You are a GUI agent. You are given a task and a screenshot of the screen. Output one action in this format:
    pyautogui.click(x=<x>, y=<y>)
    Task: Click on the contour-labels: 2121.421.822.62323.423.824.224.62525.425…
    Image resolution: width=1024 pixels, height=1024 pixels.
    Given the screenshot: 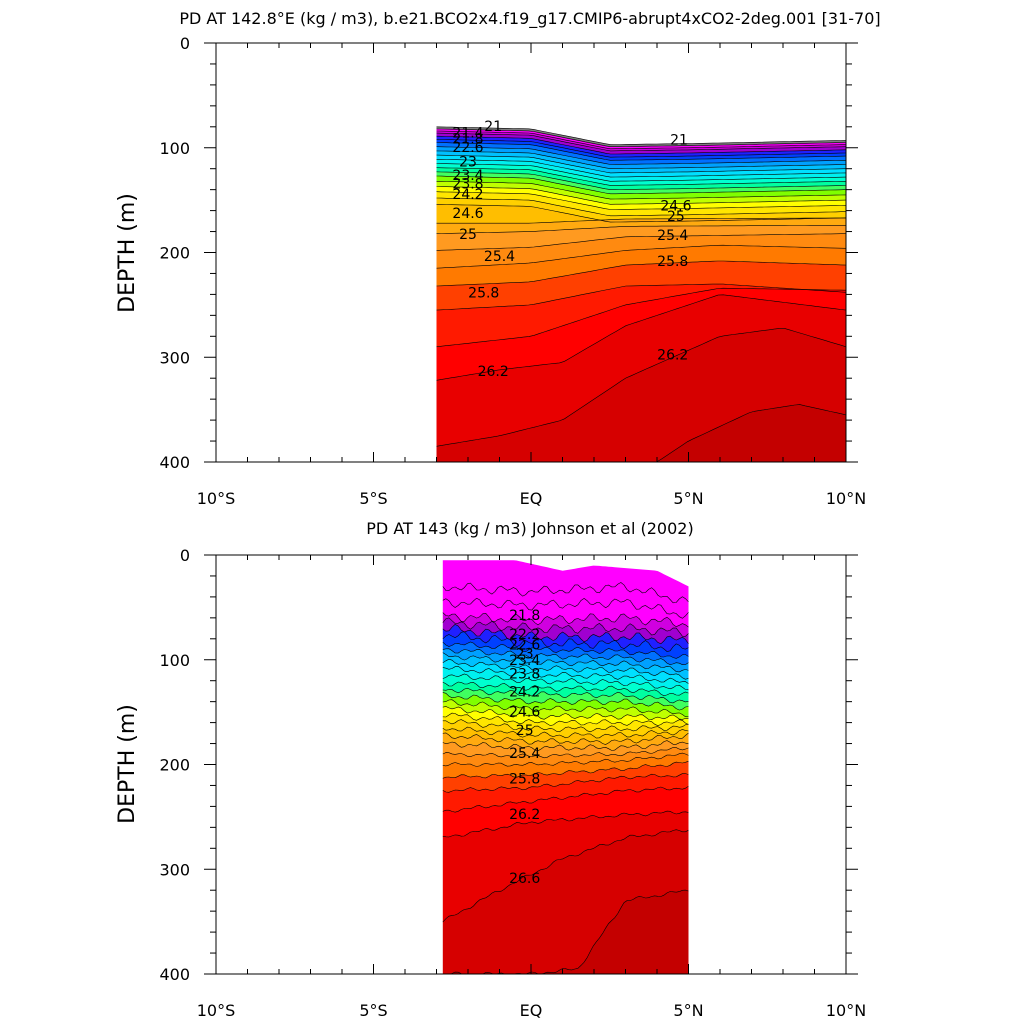 What is the action you would take?
    pyautogui.click(x=571, y=249)
    